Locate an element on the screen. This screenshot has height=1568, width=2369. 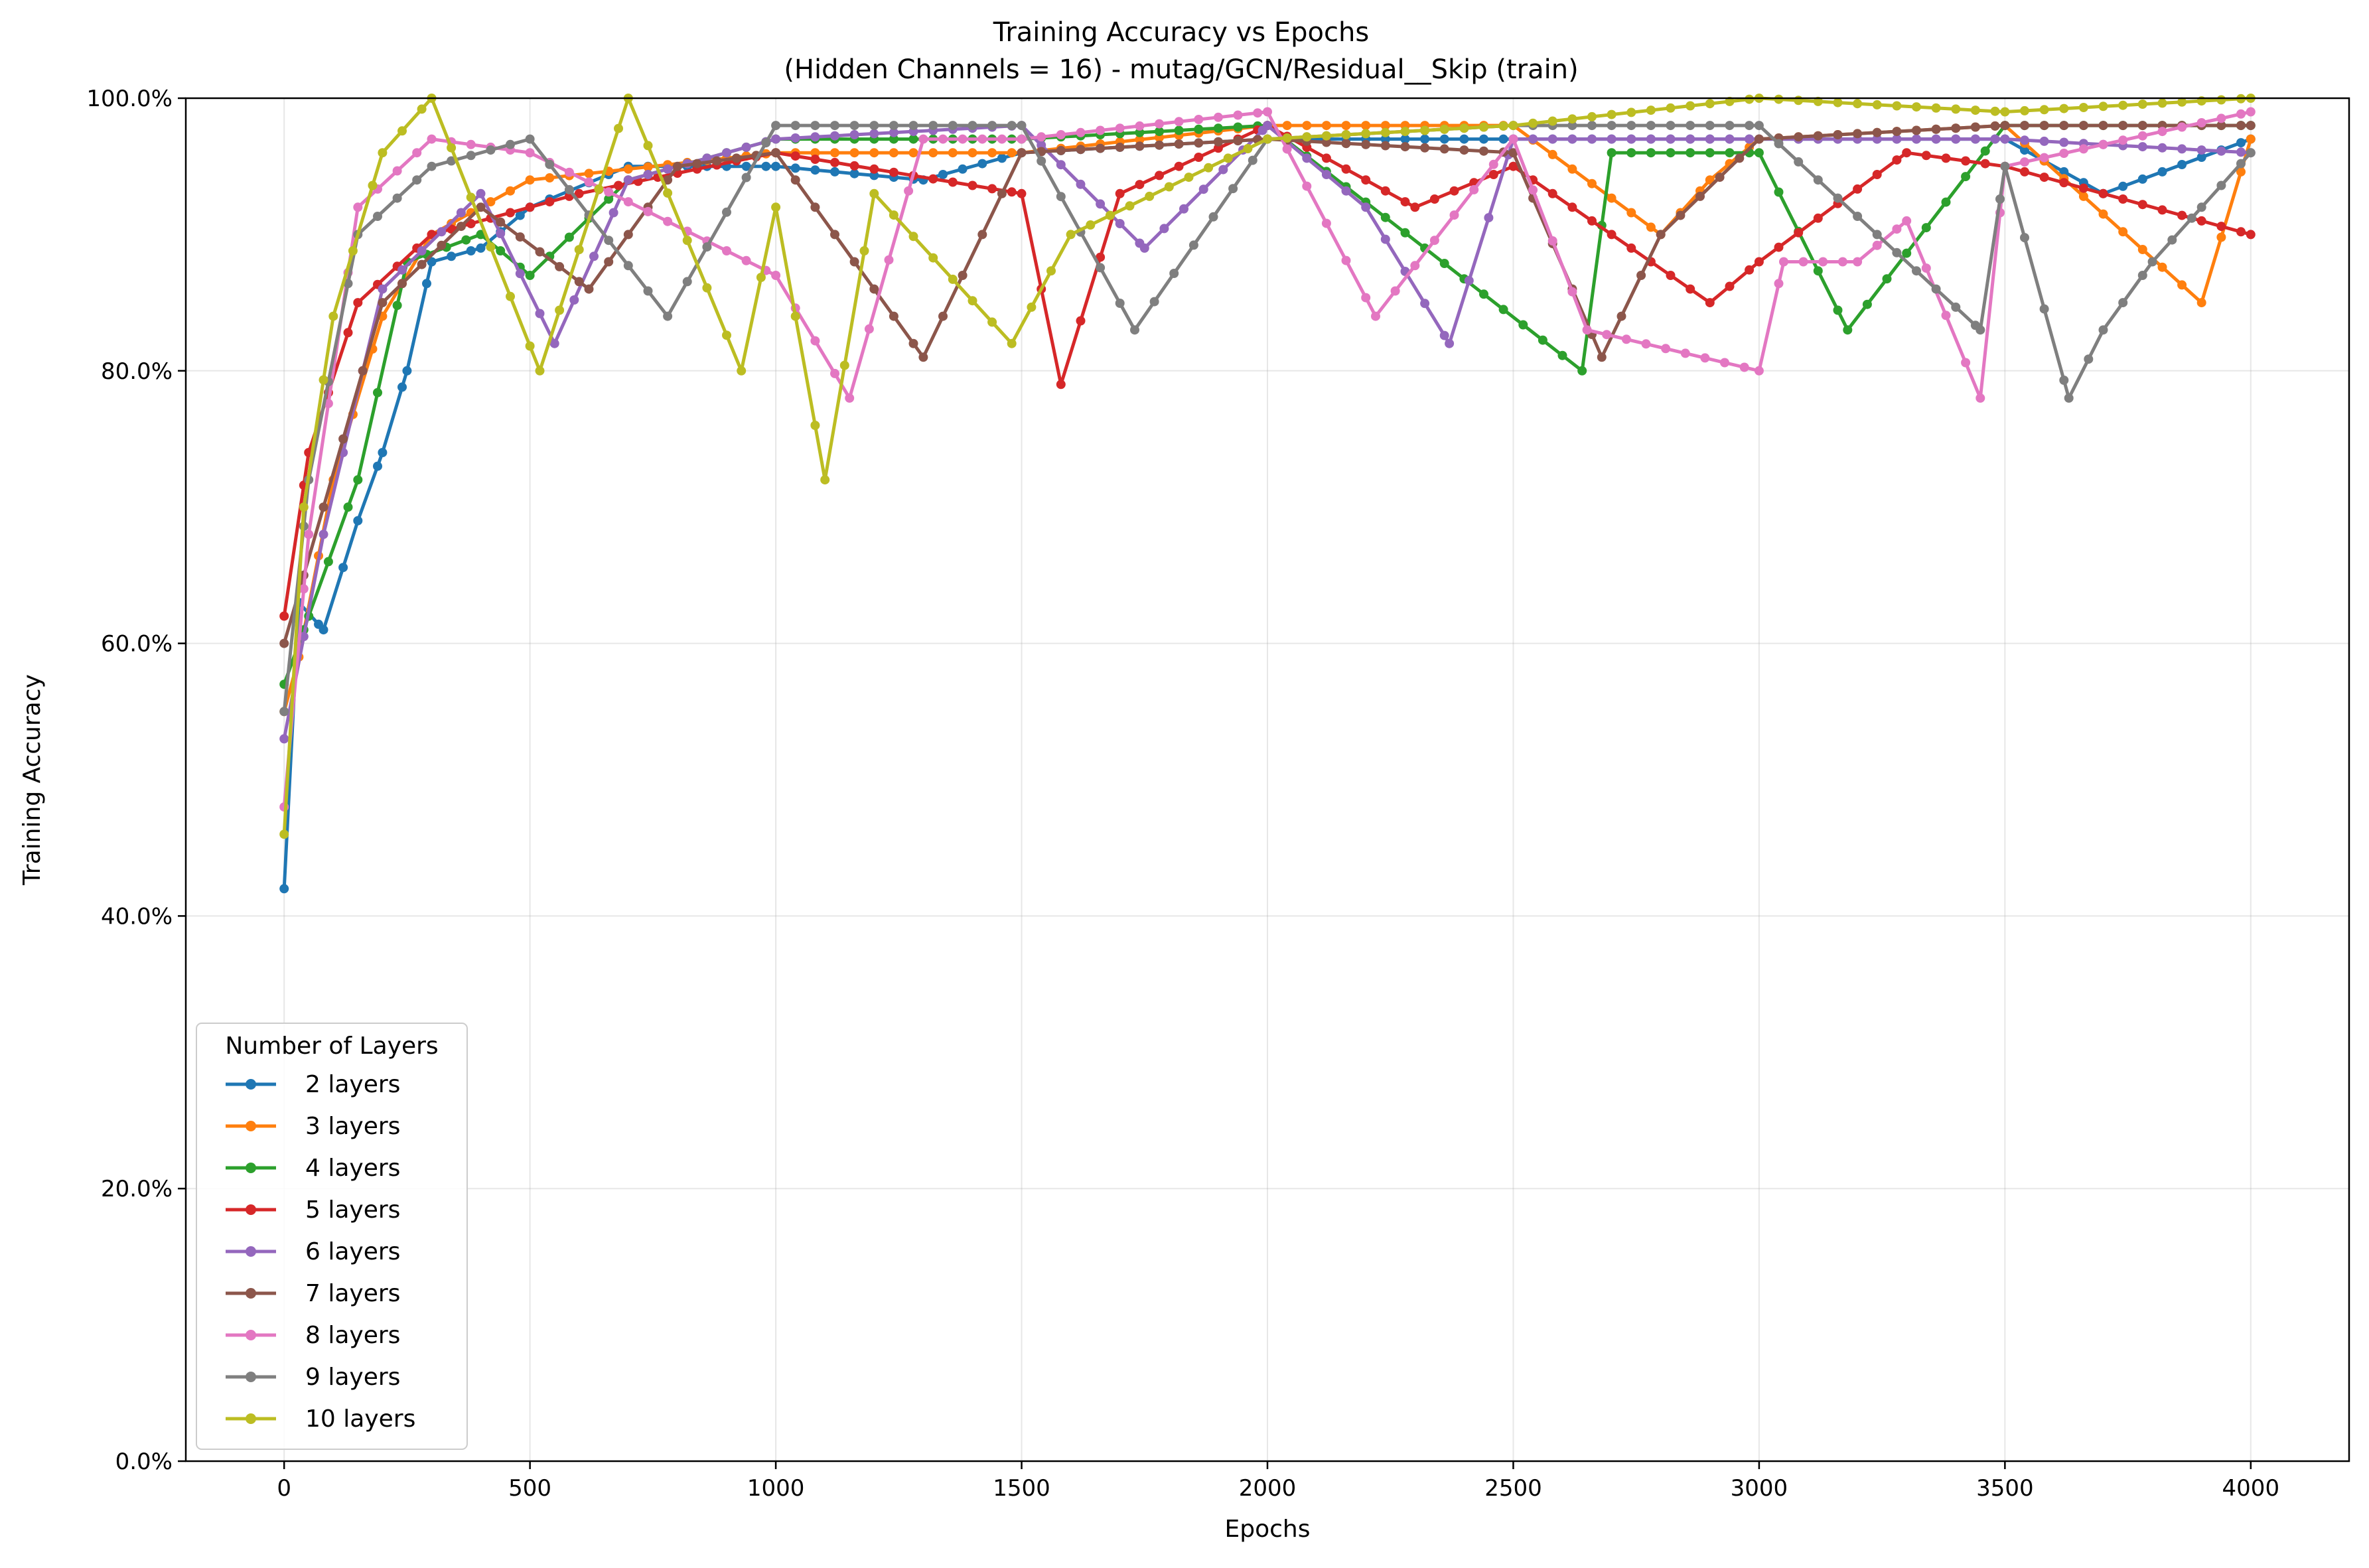
legend-label: 7 layers is located at coordinates (352, 1293).